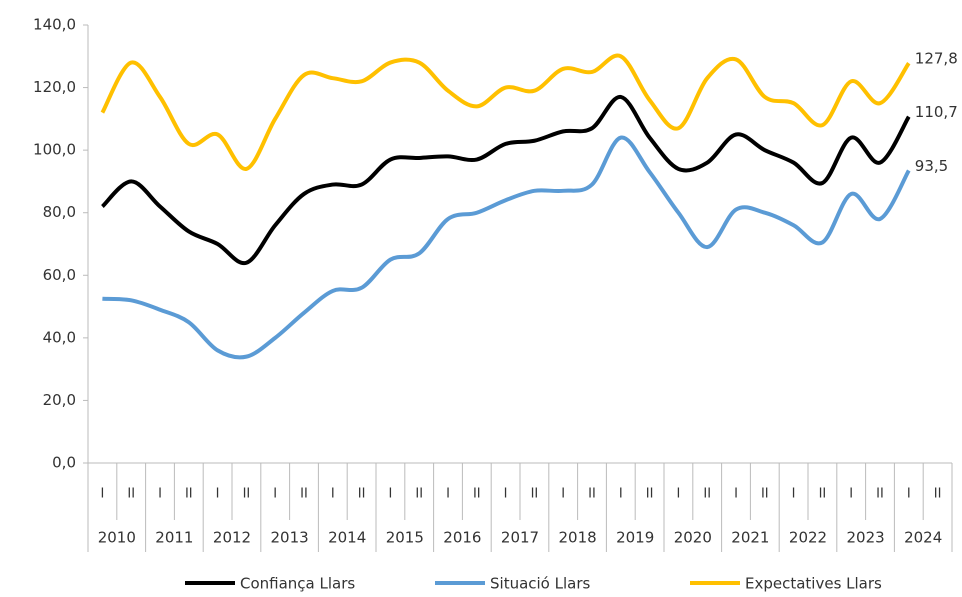  Describe the element at coordinates (290, 538) in the screenshot. I see `x-group-label: 2013` at that location.